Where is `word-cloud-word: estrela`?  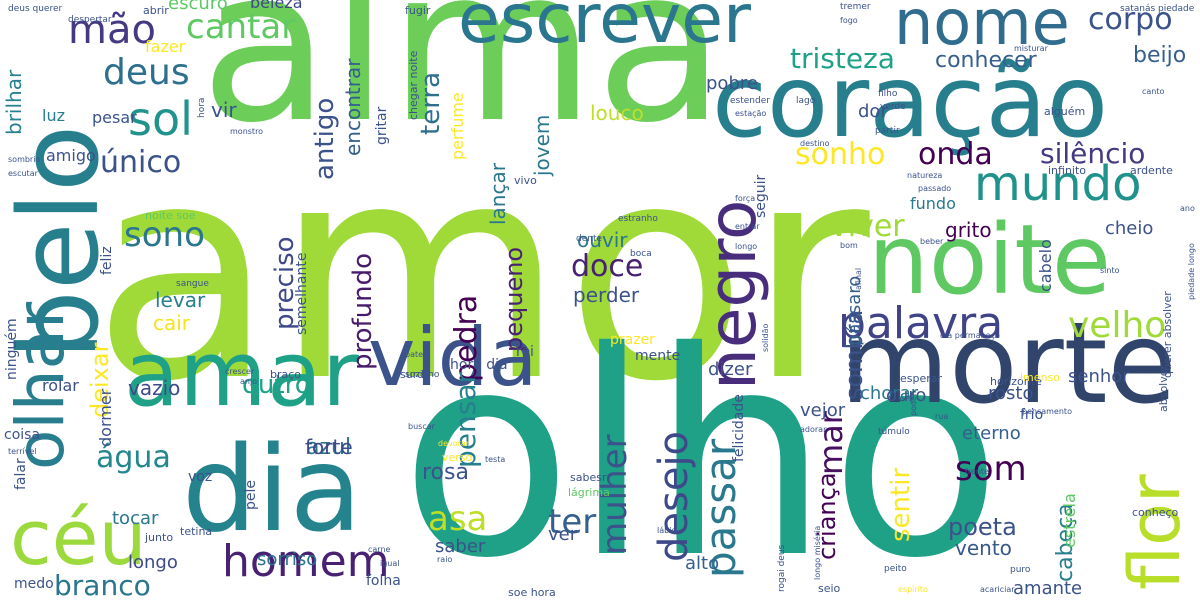 word-cloud-word: estrela is located at coordinates (1069, 520).